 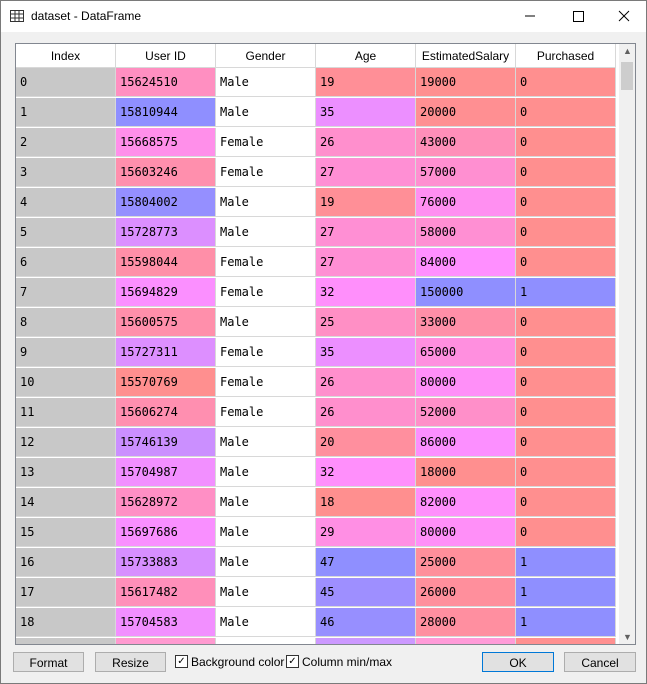 I want to click on resize-button: Resize, so click(x=130, y=662).